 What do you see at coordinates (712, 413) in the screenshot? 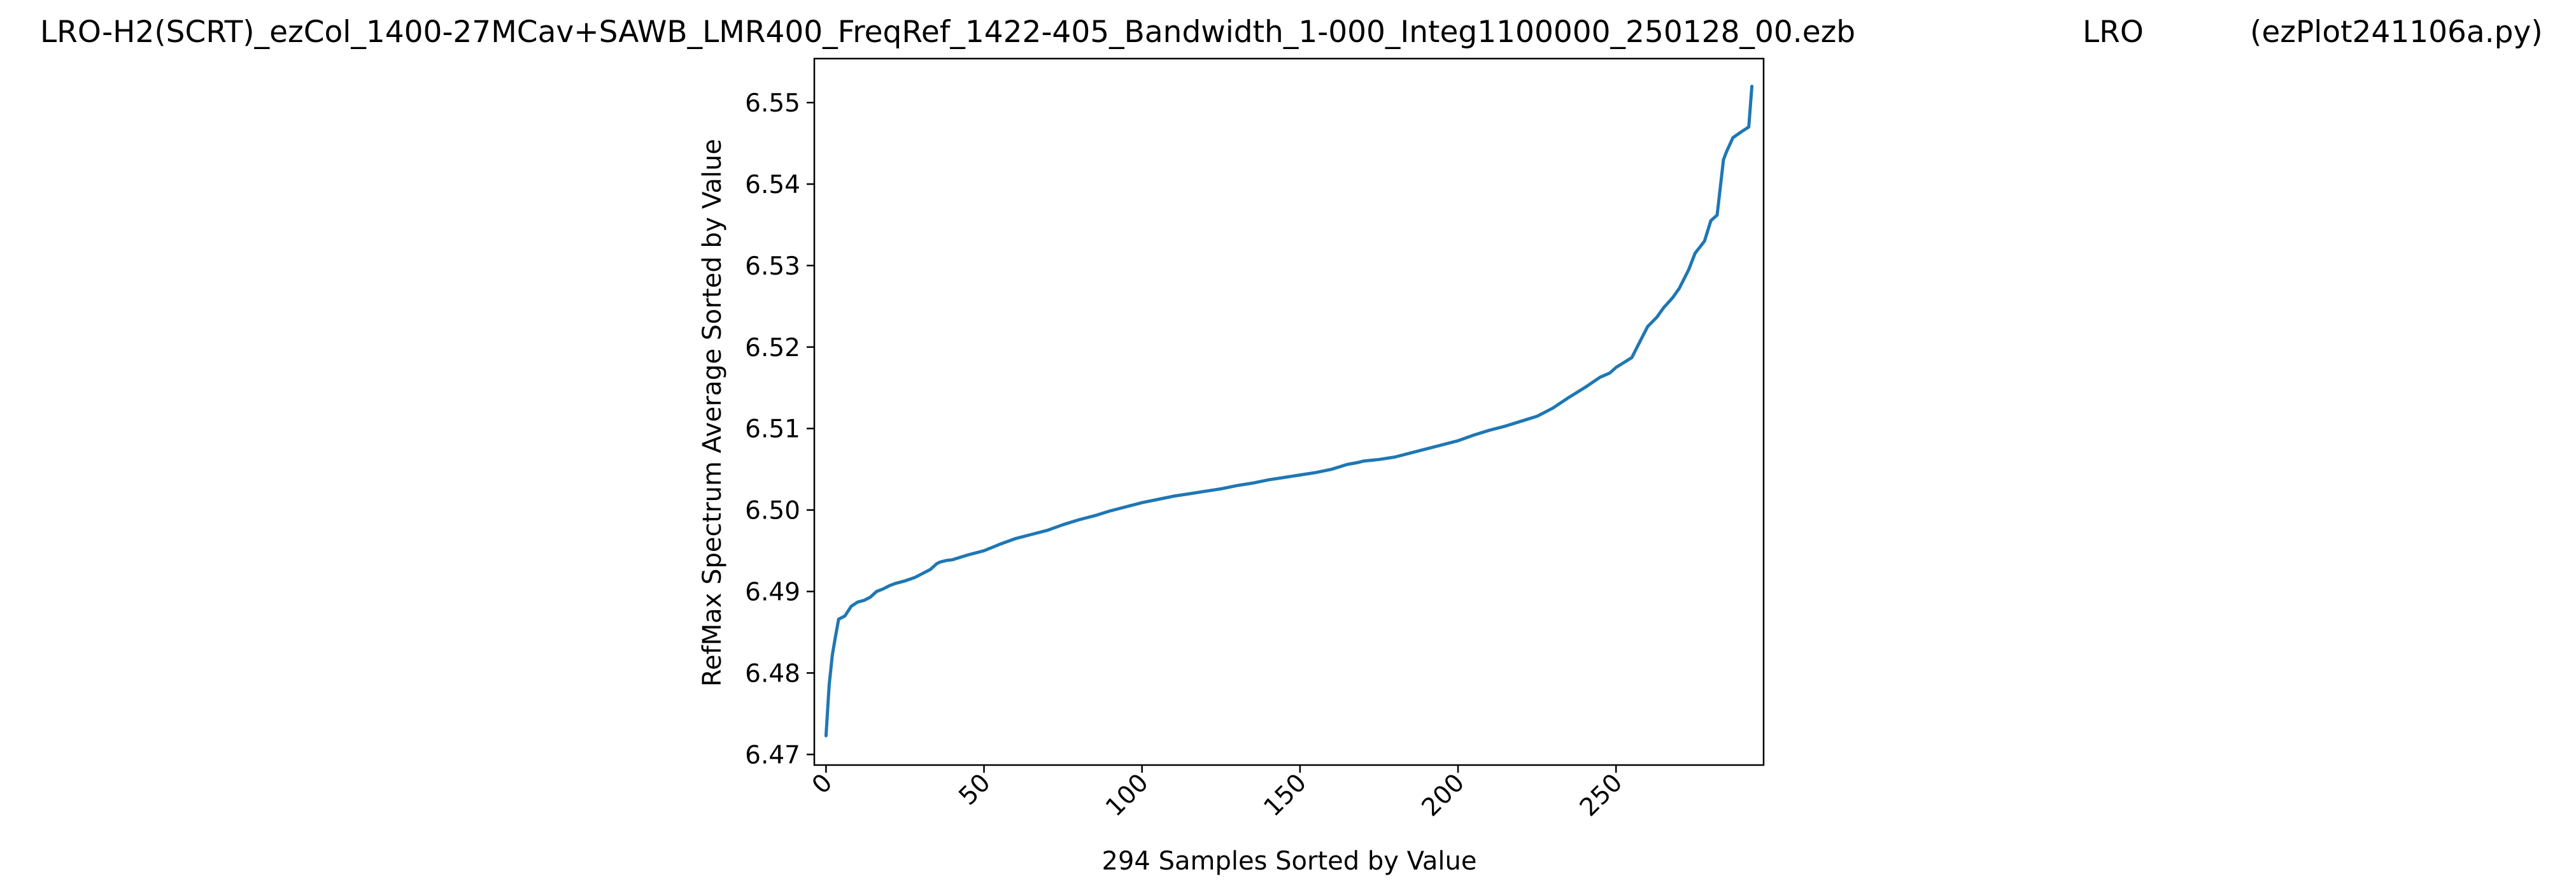
I see `y-axis-label: RefMax Spectrum Average Sorted by Value` at bounding box center [712, 413].